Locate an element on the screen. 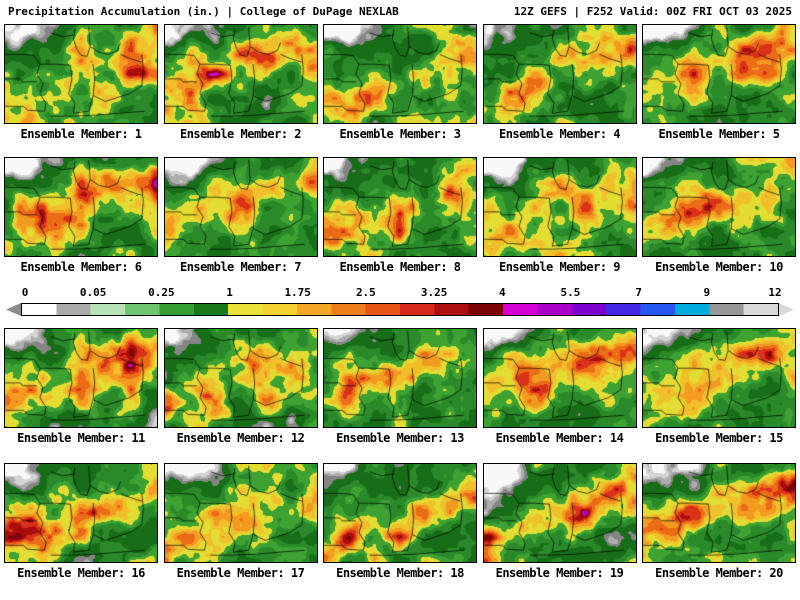 This screenshot has width=800, height=600. colorbar-tick: 0.05 is located at coordinates (93, 292).